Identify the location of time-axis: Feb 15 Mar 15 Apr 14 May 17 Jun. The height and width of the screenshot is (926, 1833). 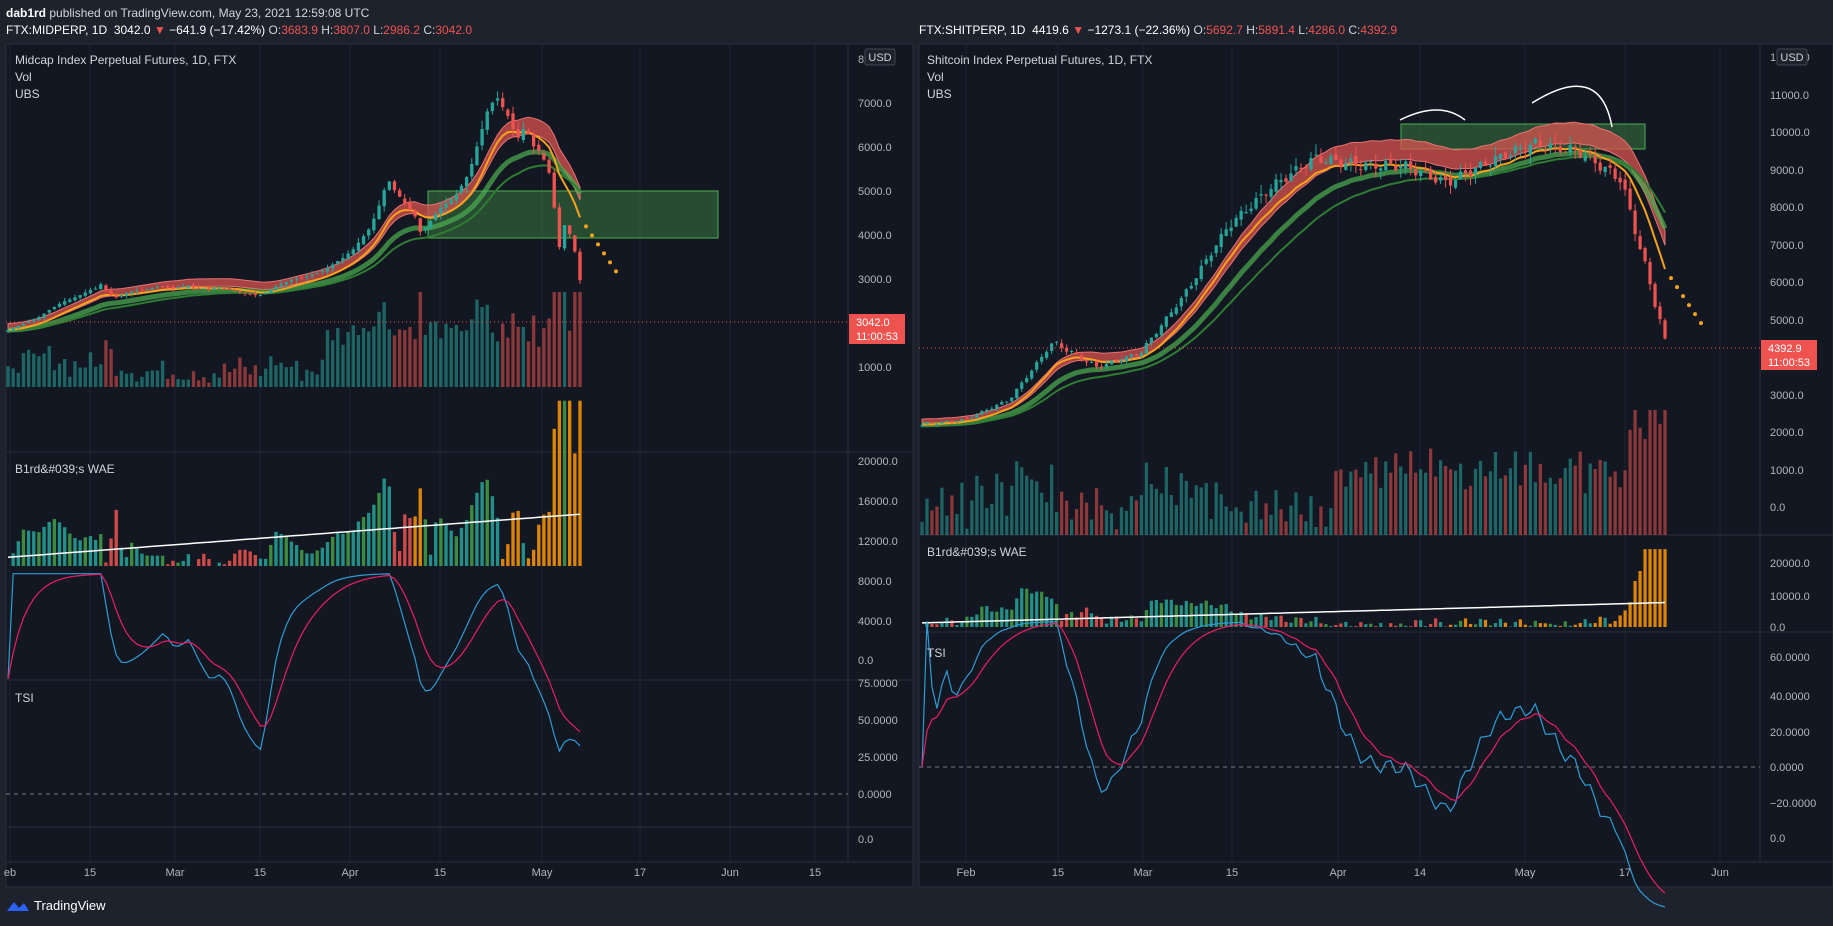
(1343, 873).